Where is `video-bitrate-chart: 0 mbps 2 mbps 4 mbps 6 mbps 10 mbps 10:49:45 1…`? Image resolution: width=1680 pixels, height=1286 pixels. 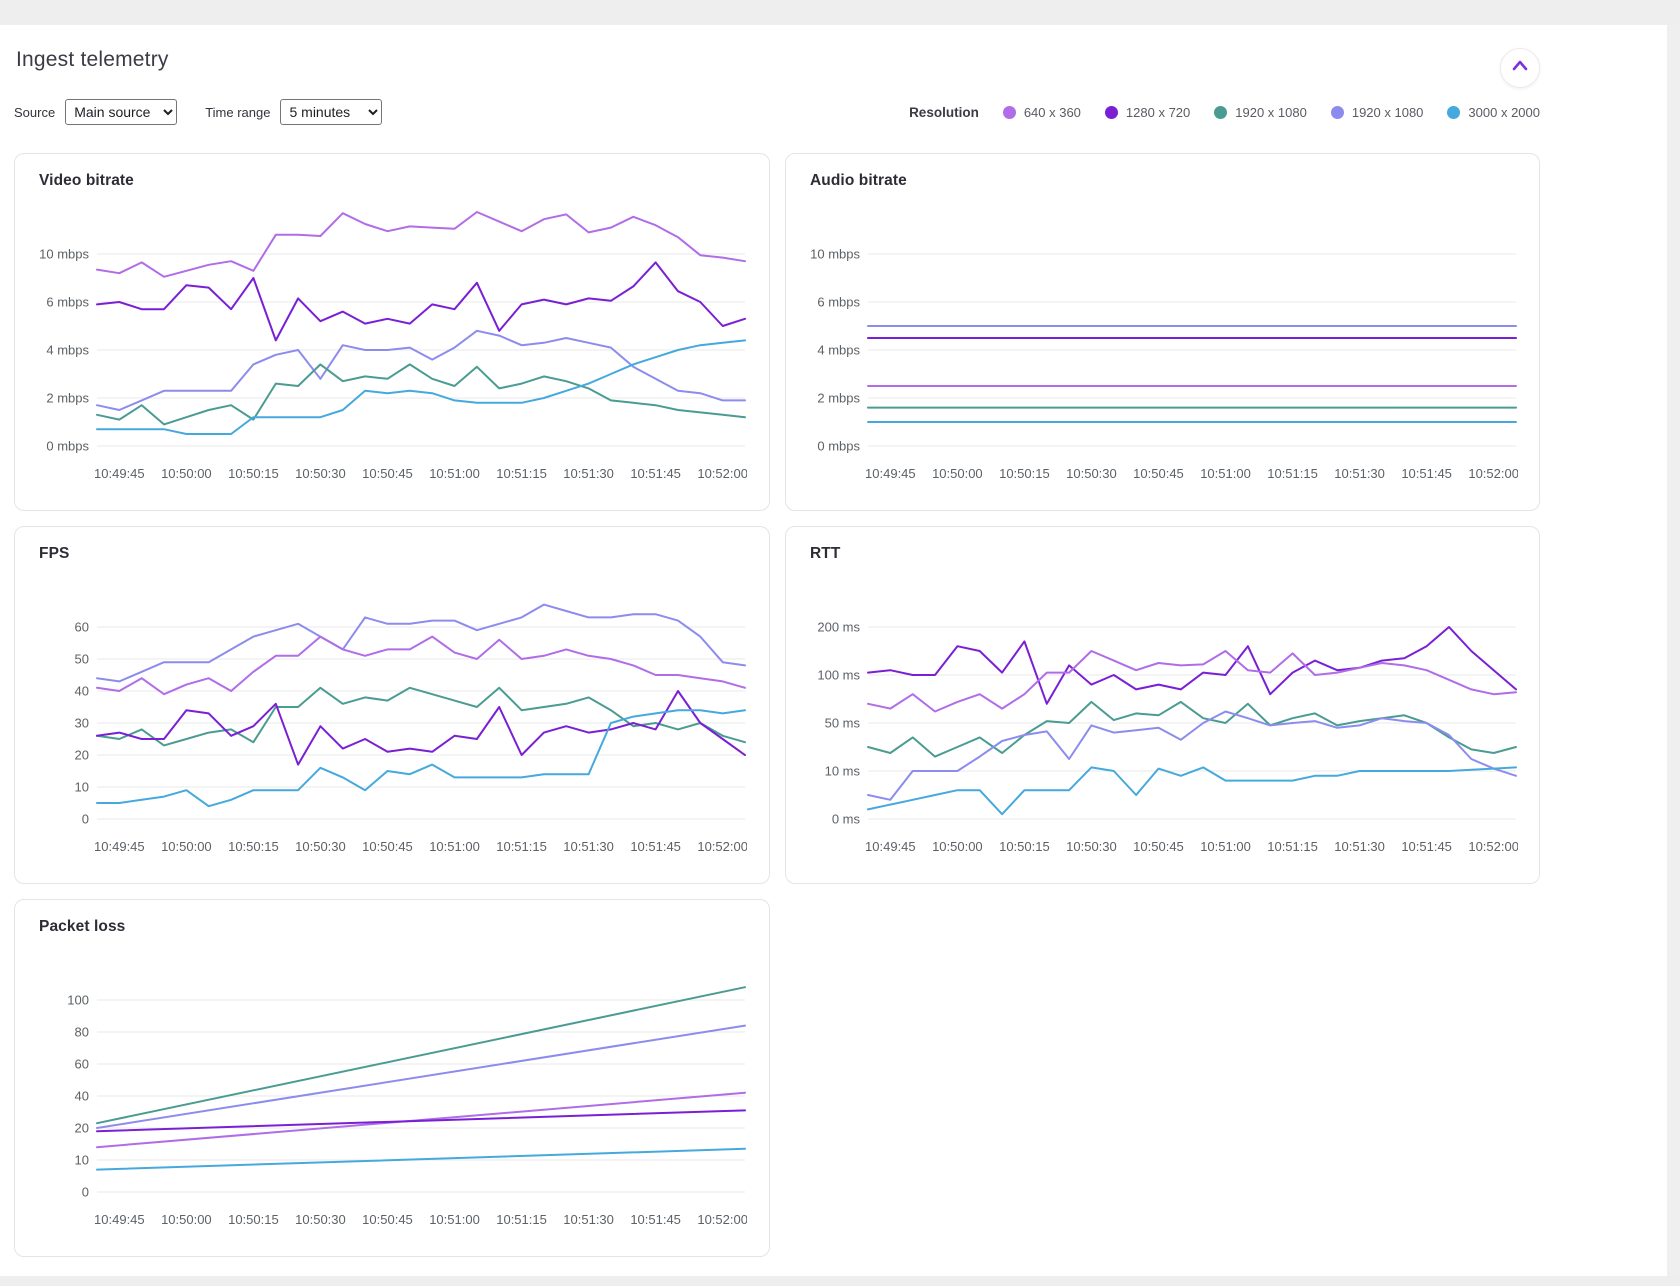
video-bitrate-chart: 0 mbps 2 mbps 4 mbps 6 mbps 10 mbps 10:49:45 1… is located at coordinates (393, 351).